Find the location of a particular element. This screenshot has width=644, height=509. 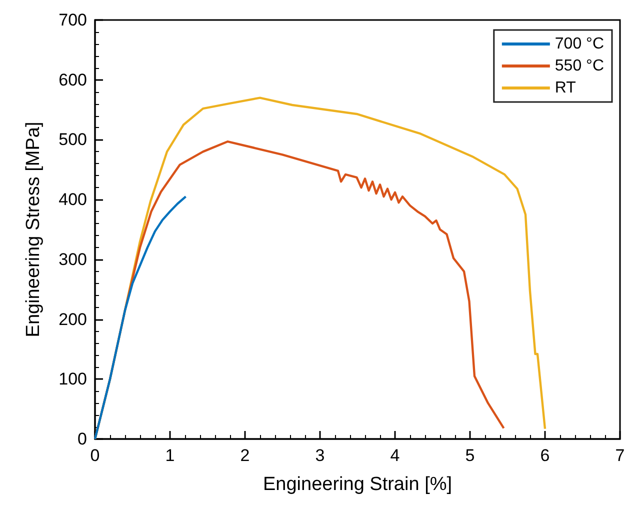

x-tick-label: 1 is located at coordinates (170, 455).